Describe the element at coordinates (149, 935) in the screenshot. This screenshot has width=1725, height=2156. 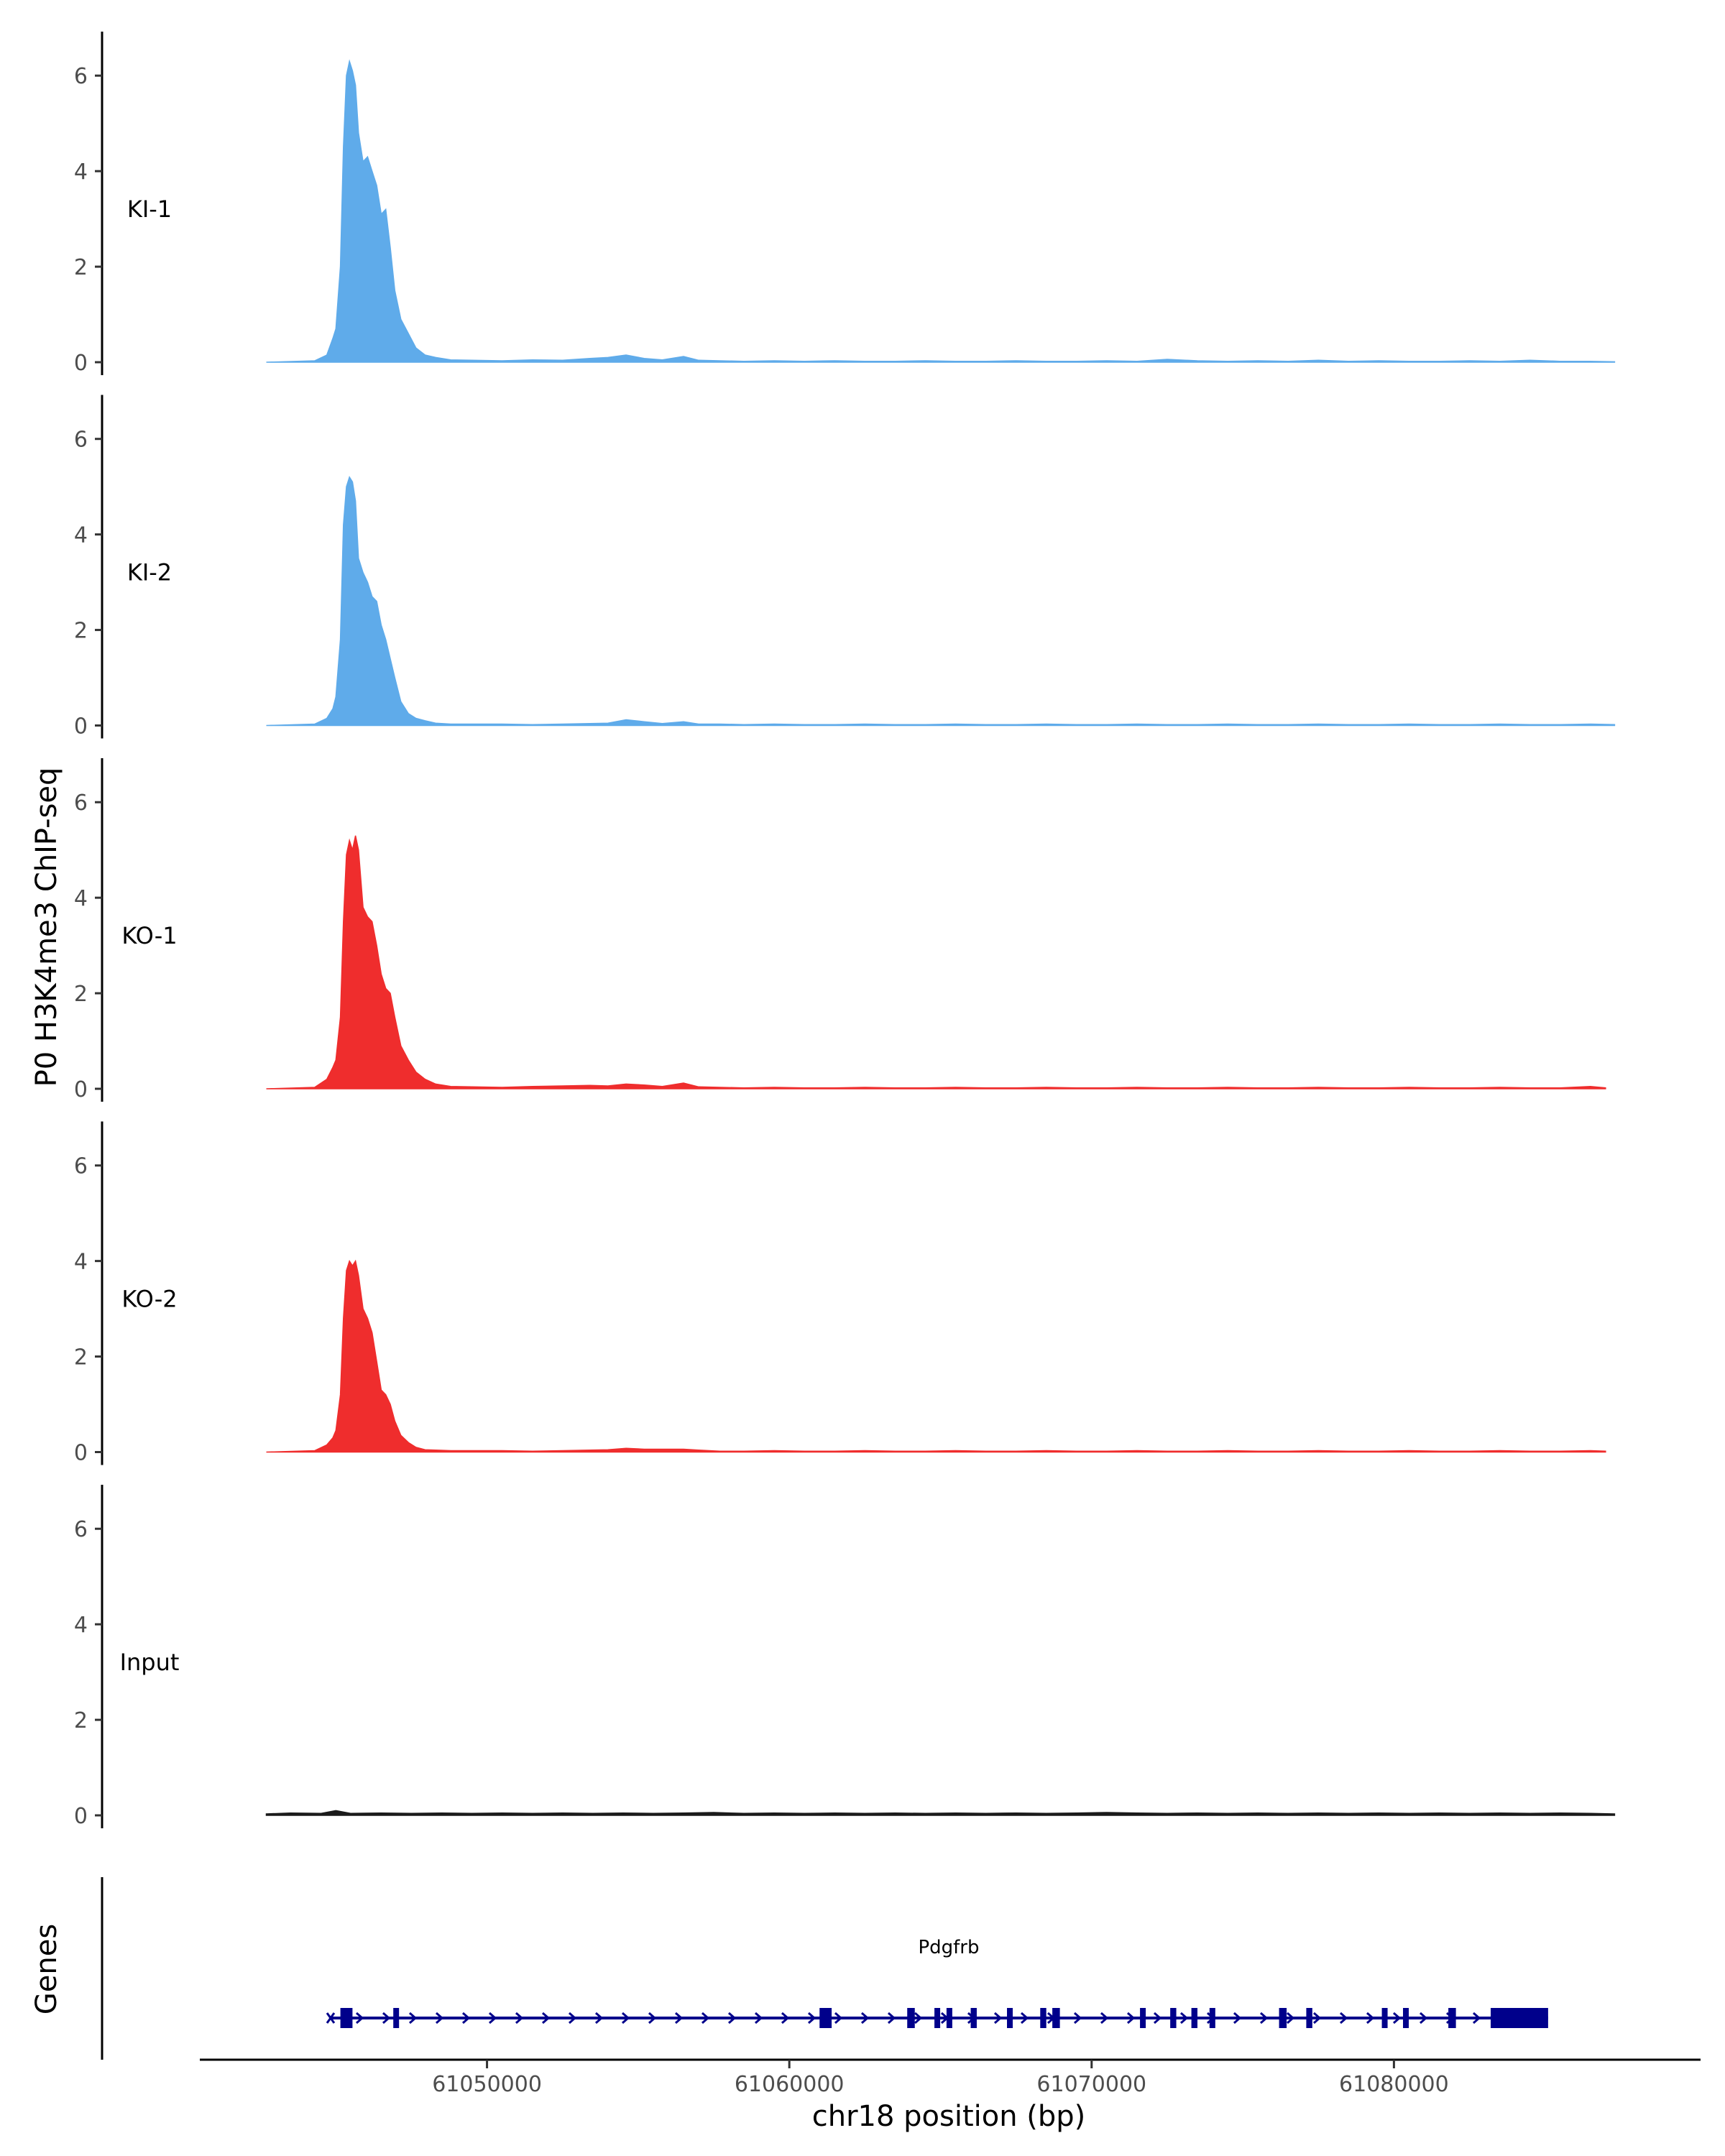
I see `track-label: KO-1` at that location.